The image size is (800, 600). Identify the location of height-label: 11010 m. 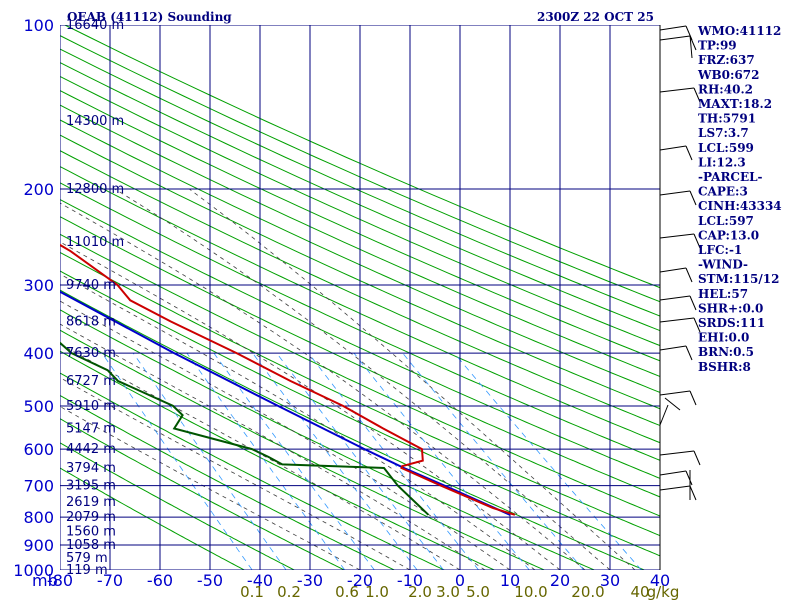
(95, 242).